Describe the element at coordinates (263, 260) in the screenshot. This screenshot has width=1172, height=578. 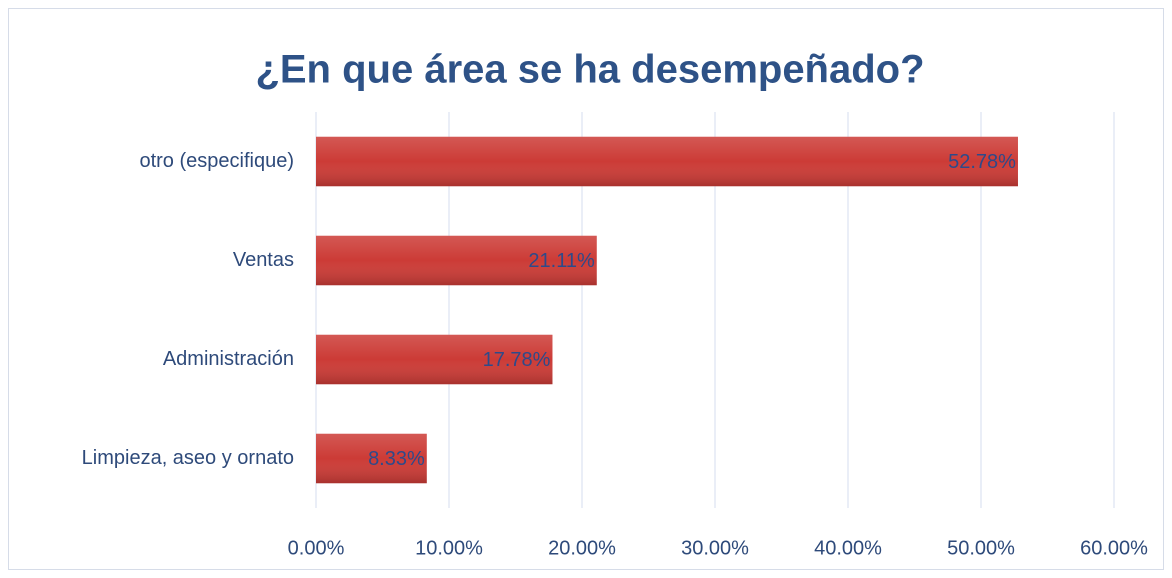
I see `y-tick-label: Ventas` at that location.